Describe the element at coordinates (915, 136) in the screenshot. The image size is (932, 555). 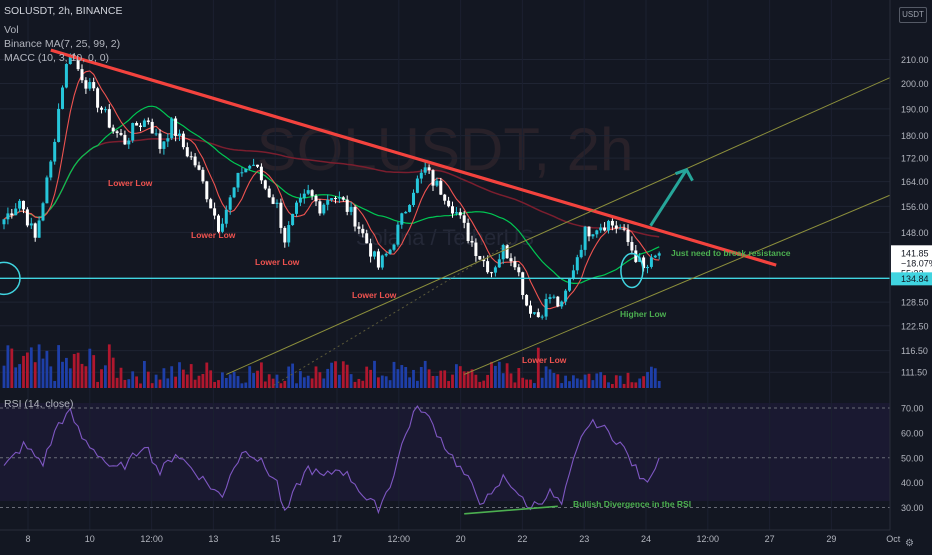
I see `price-tick-label: 180.00` at that location.